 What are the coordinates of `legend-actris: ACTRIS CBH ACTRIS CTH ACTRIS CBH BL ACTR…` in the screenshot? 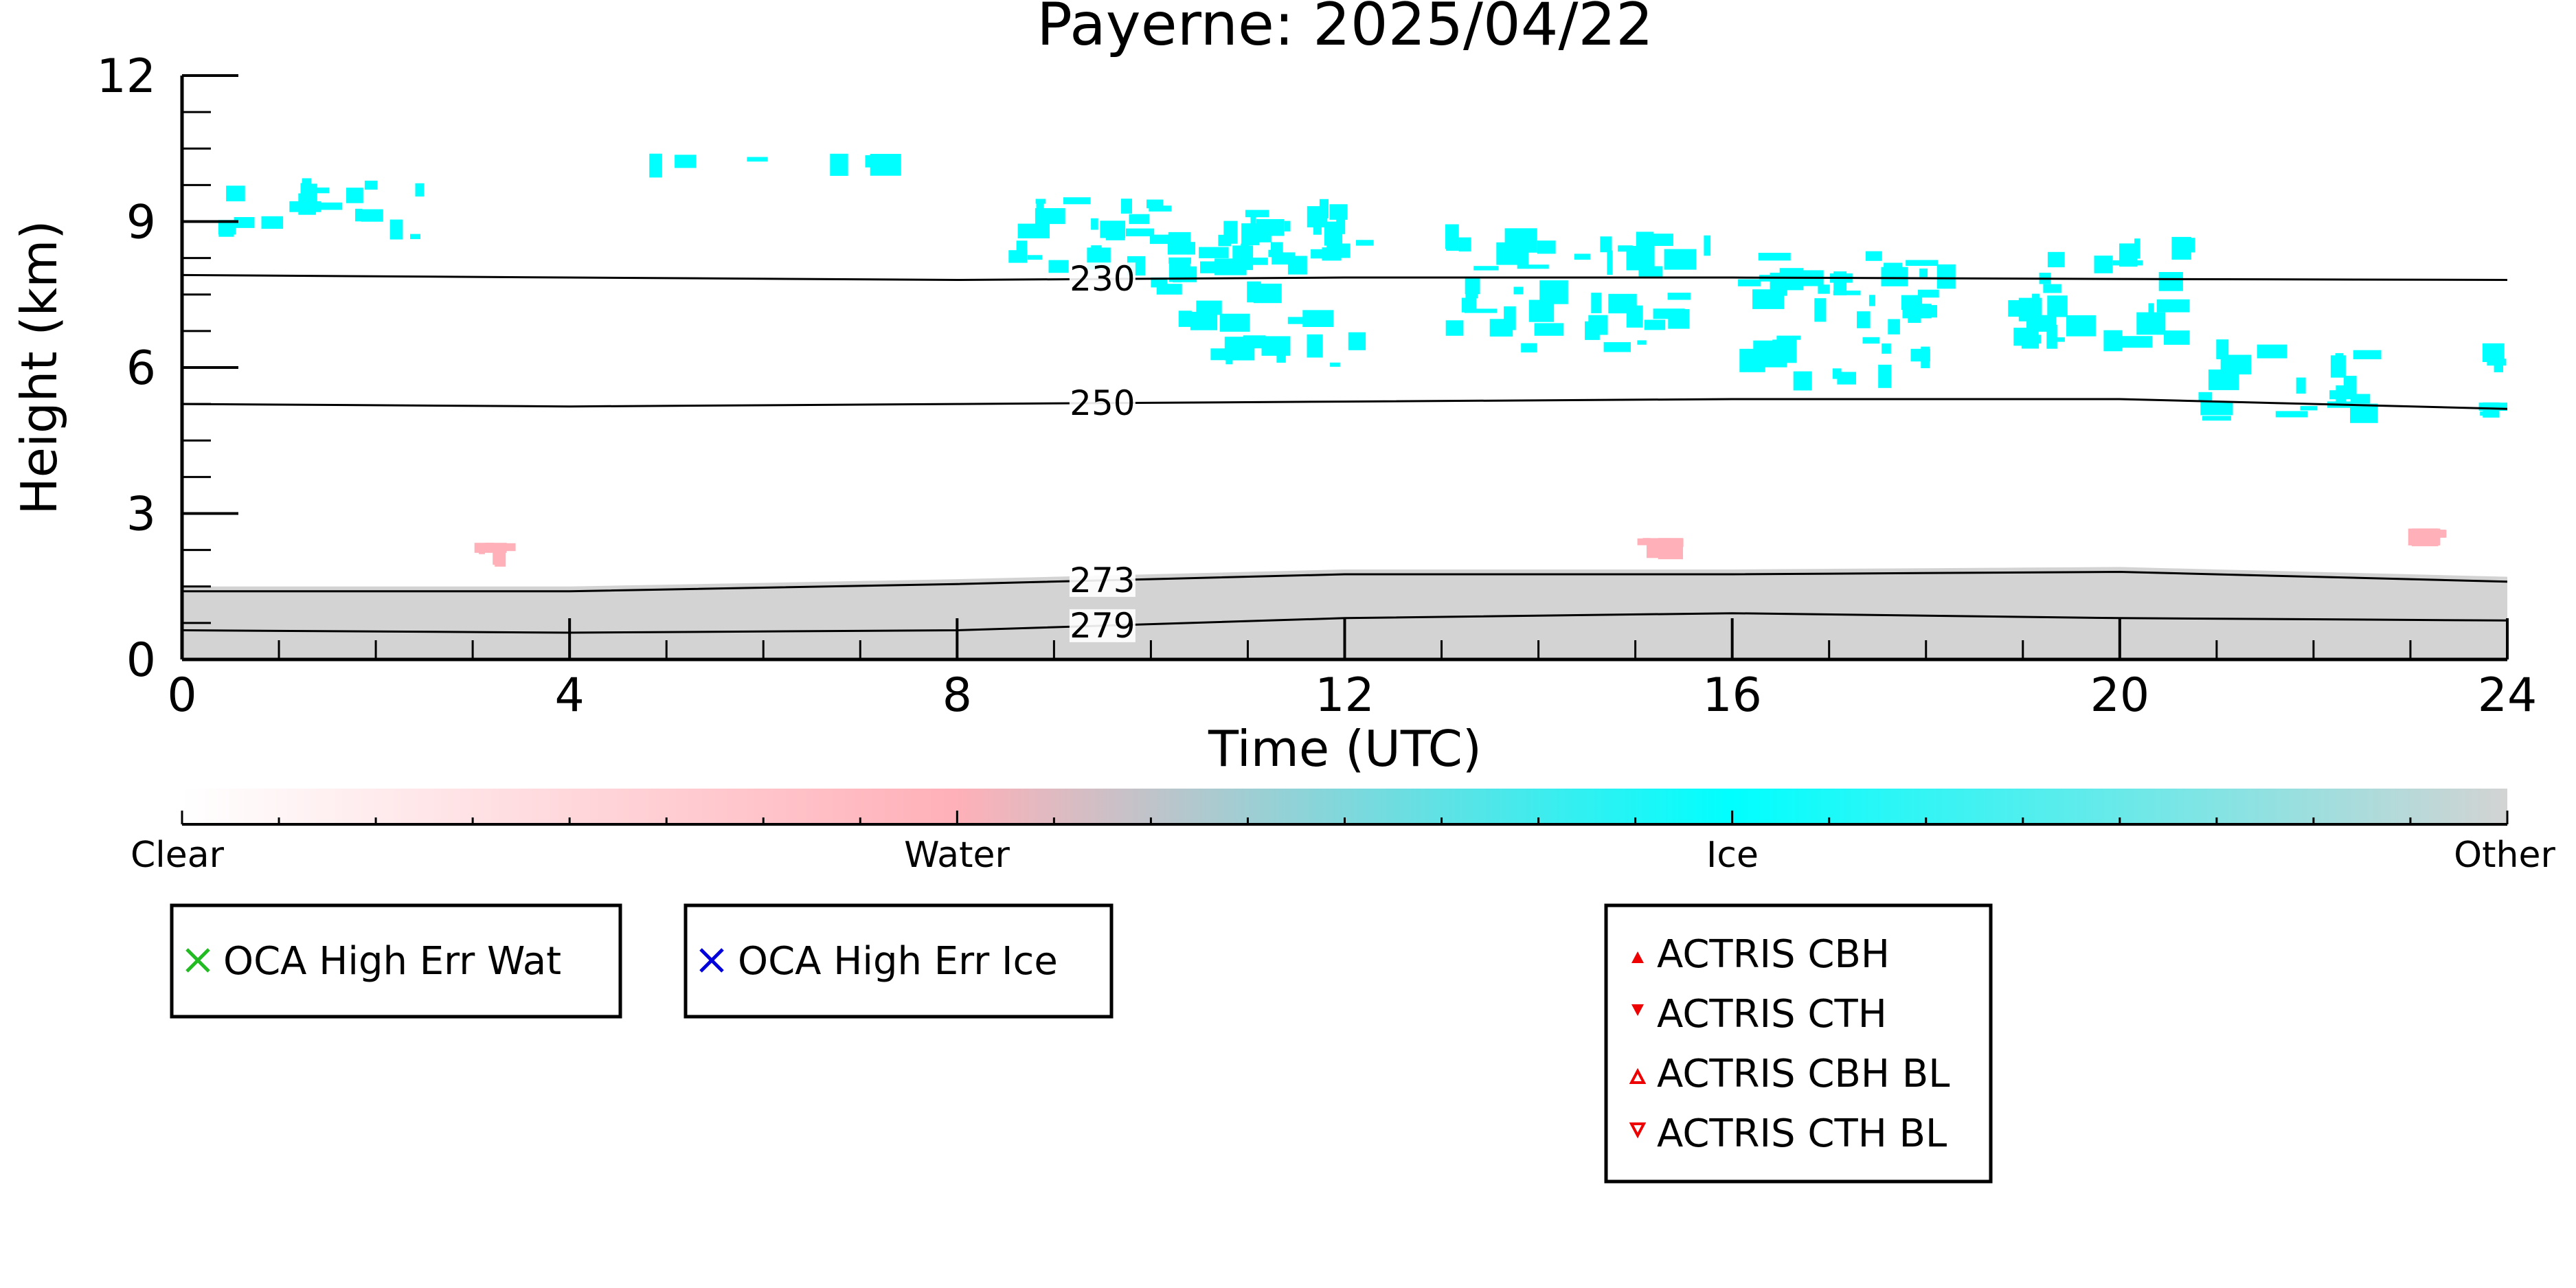 It's located at (1798, 1043).